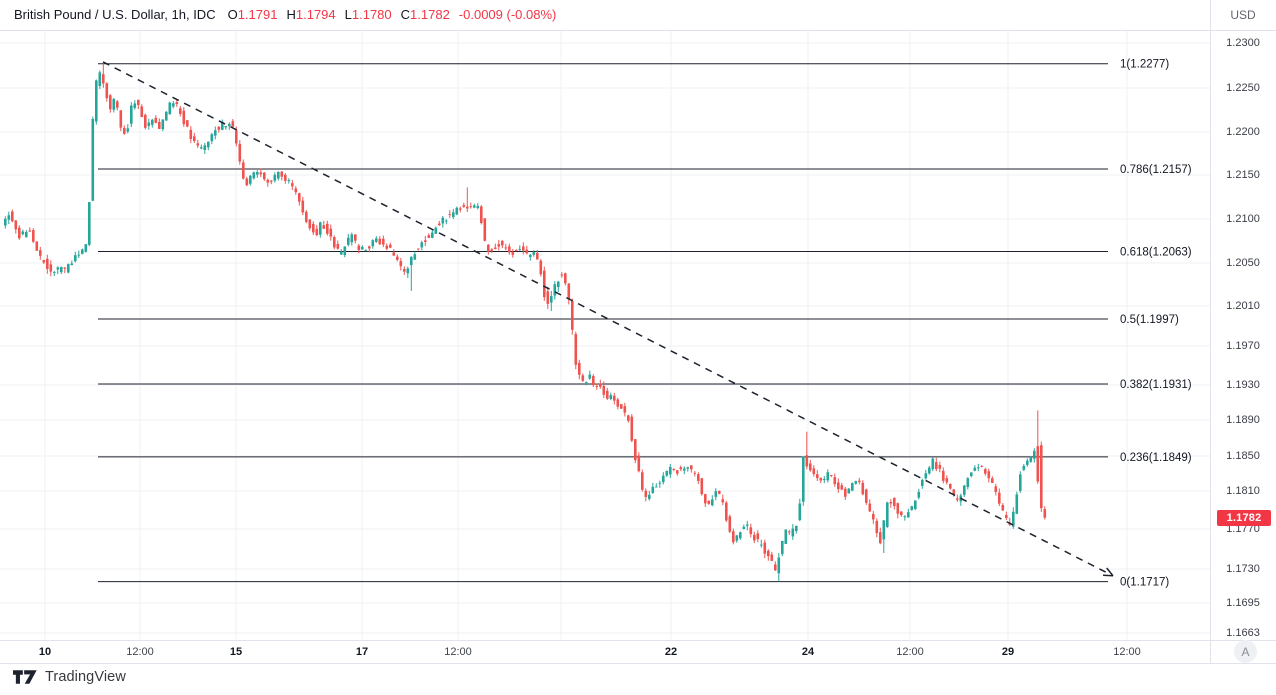 Image resolution: width=1276 pixels, height=695 pixels. Describe the element at coordinates (507, 14) in the screenshot. I see `change-value: -0.0009 (-0.08%)` at that location.